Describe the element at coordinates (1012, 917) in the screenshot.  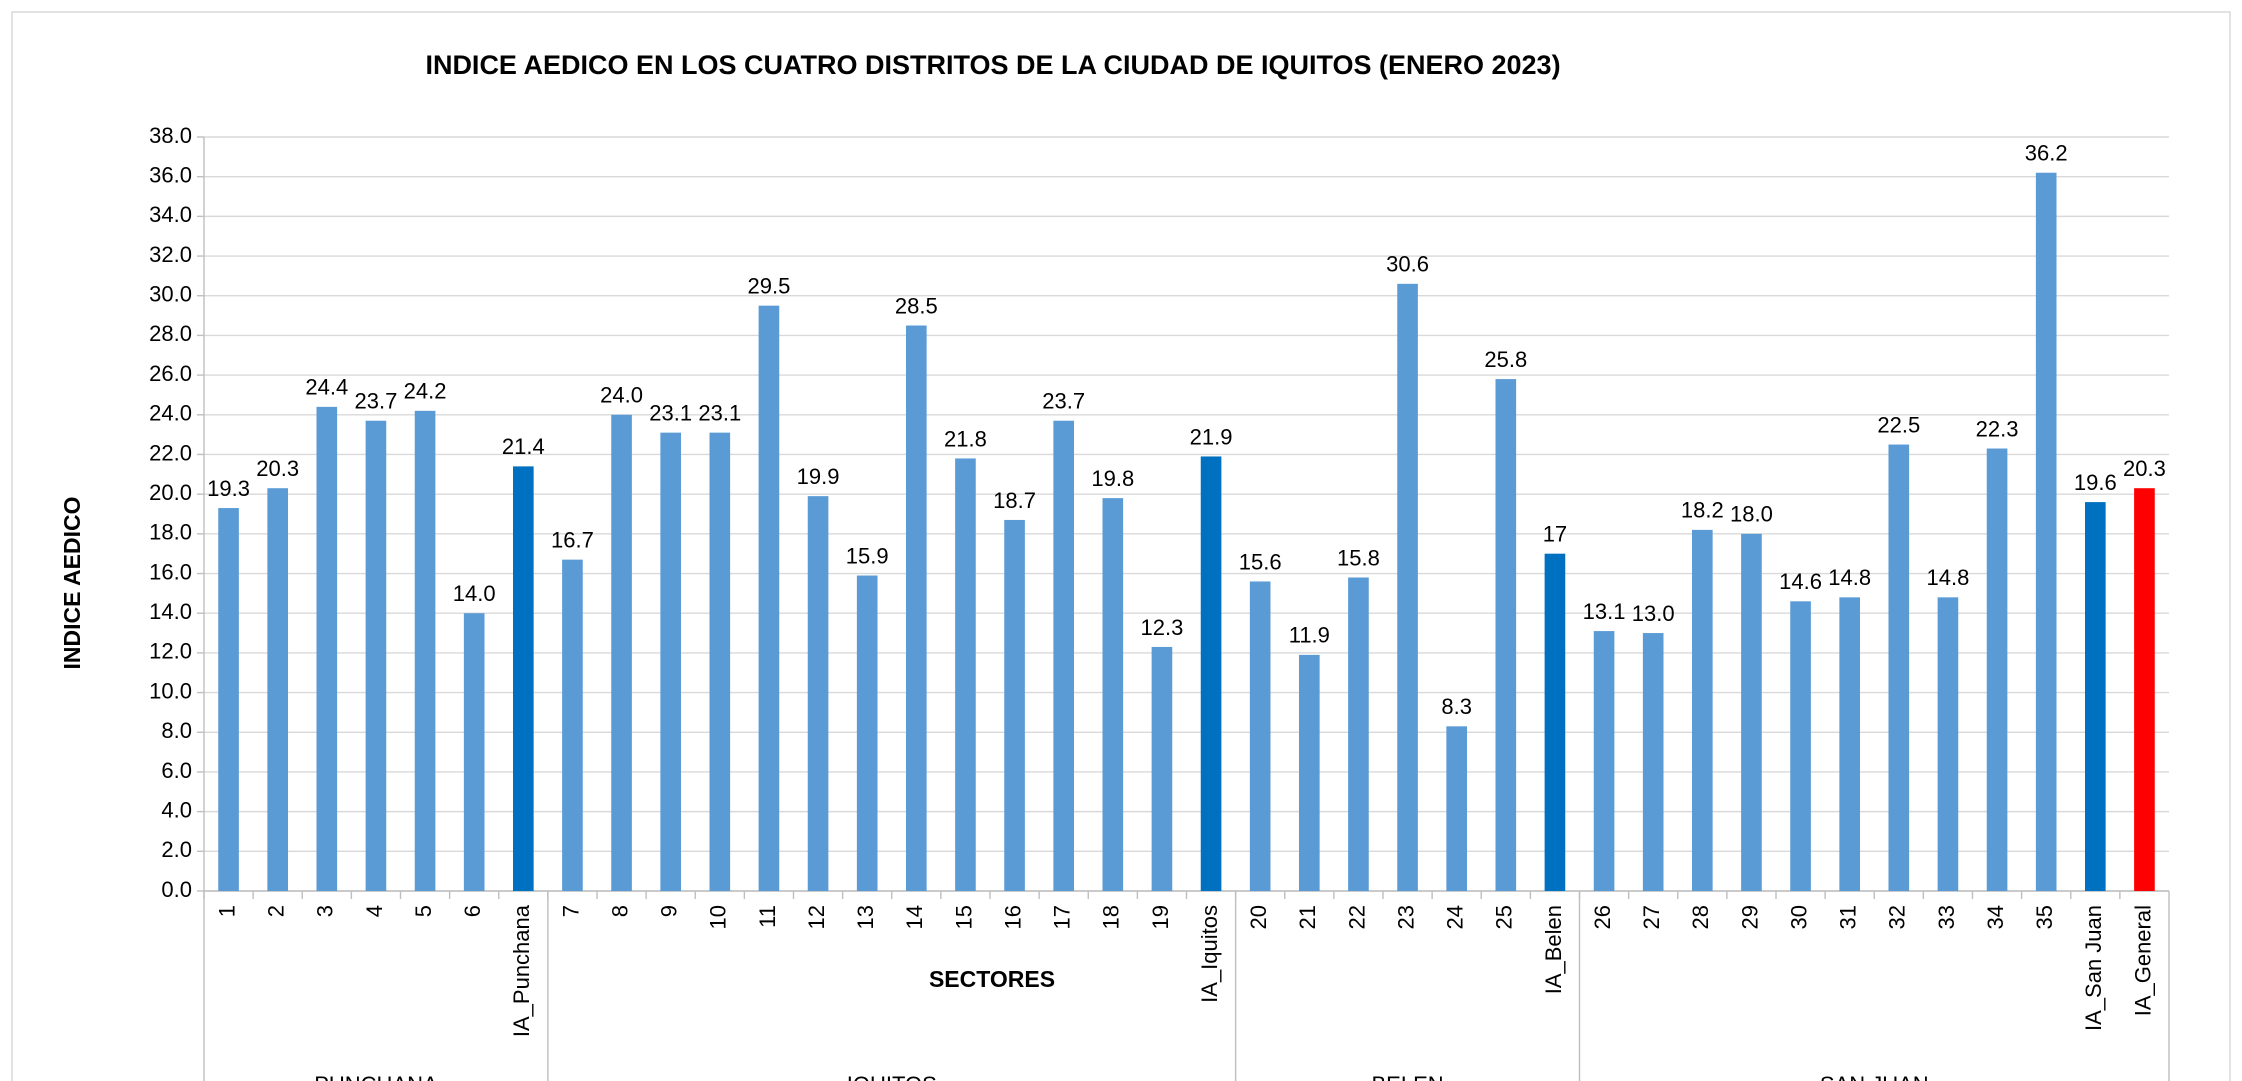
I see `x-tick-label: 16` at that location.